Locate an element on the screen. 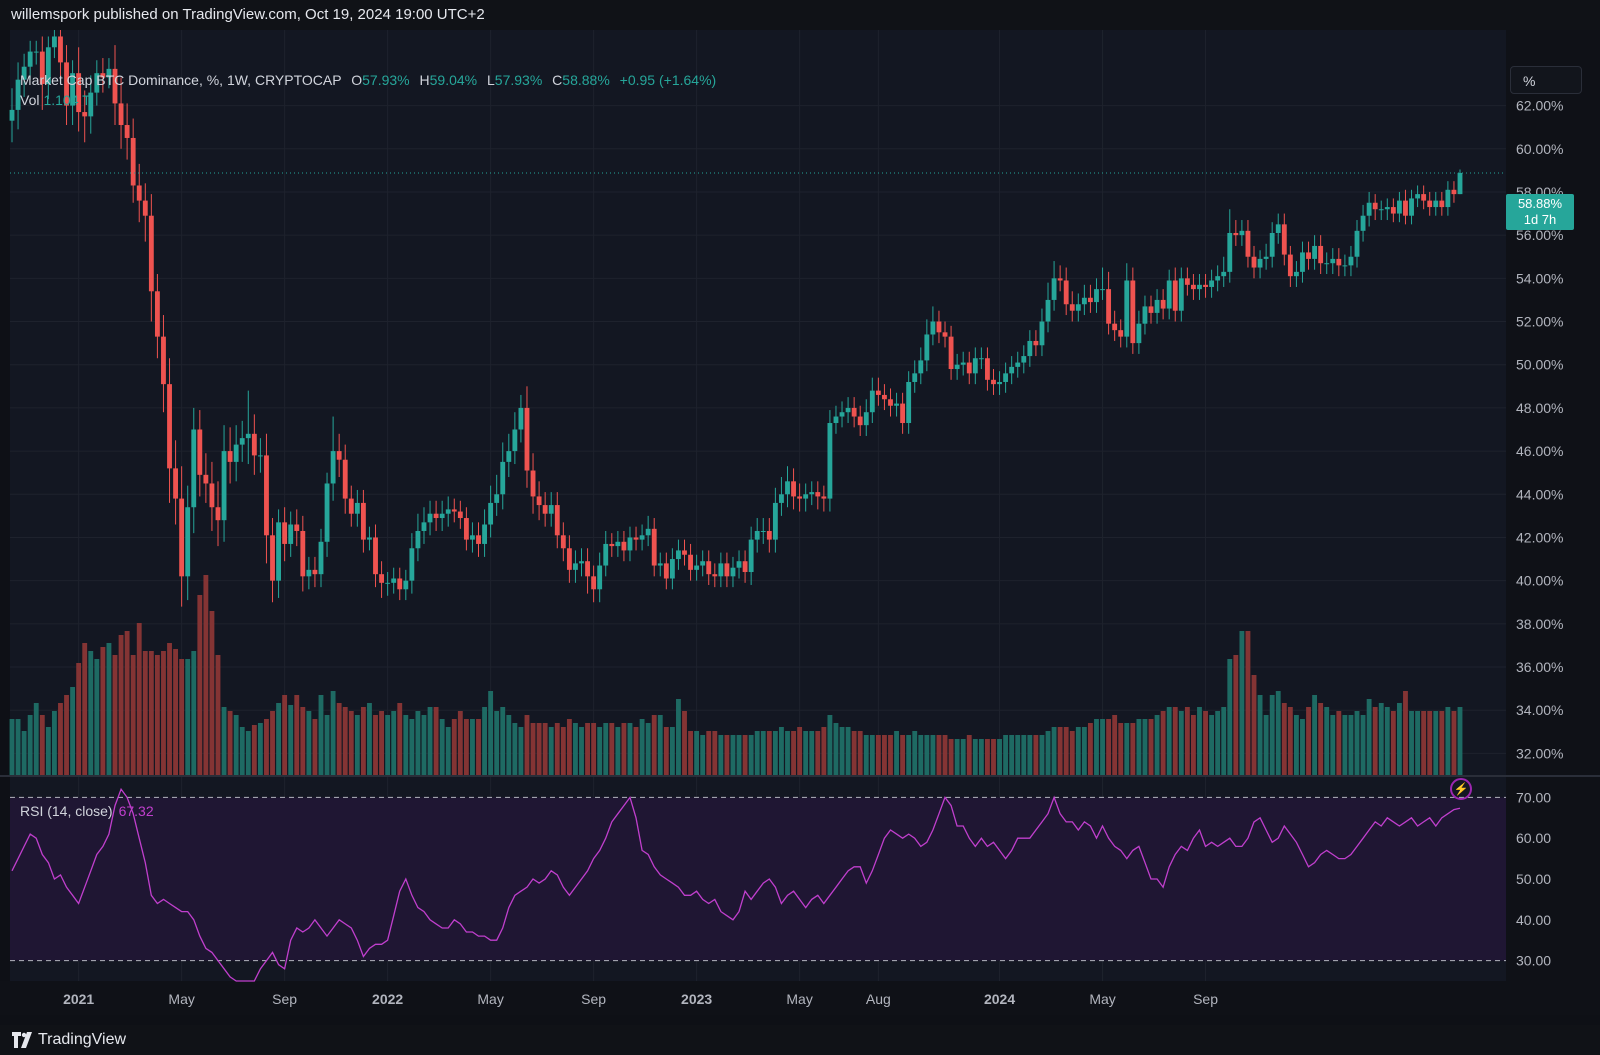 This screenshot has height=1055, width=1600. rsi-label: RSI (14, close) is located at coordinates (66, 811).